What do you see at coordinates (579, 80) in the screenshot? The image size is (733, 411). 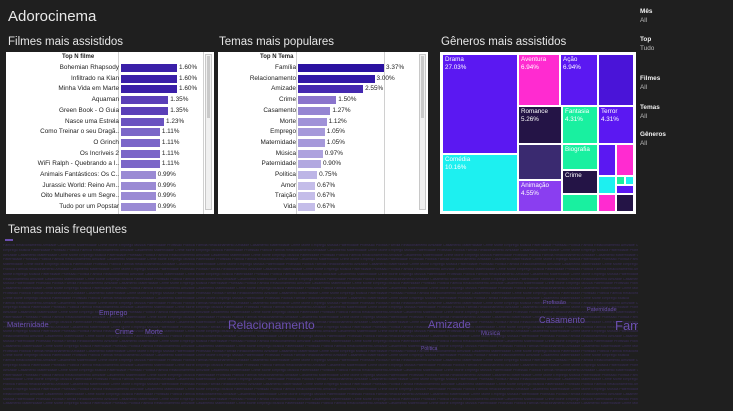 I see `tile-acao: Ação 6.94%` at bounding box center [579, 80].